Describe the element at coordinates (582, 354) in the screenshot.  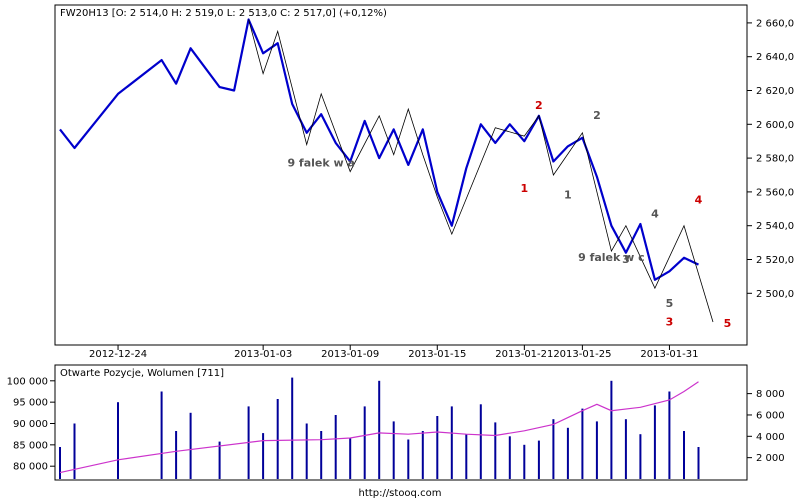
I see `x-tick-label: 2013-01-25` at that location.